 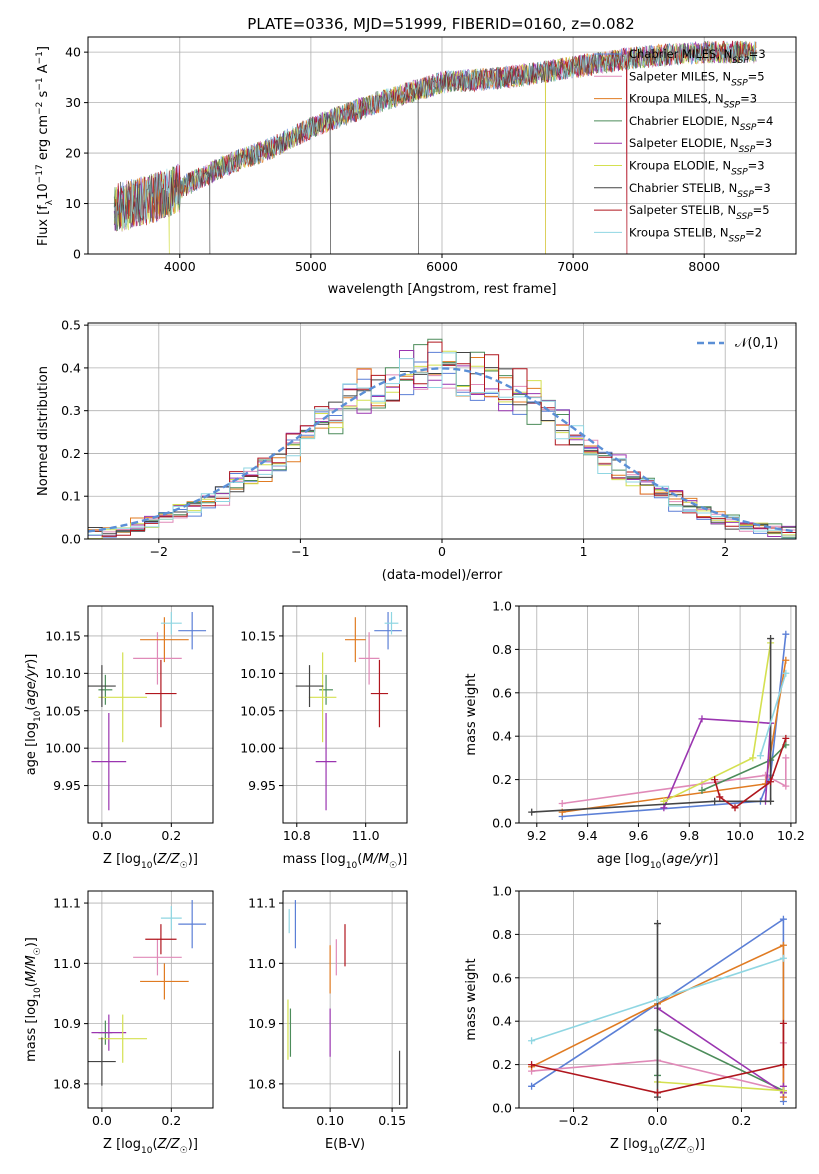 I want to click on y-tick-label: 0.2, so click(x=71, y=453).